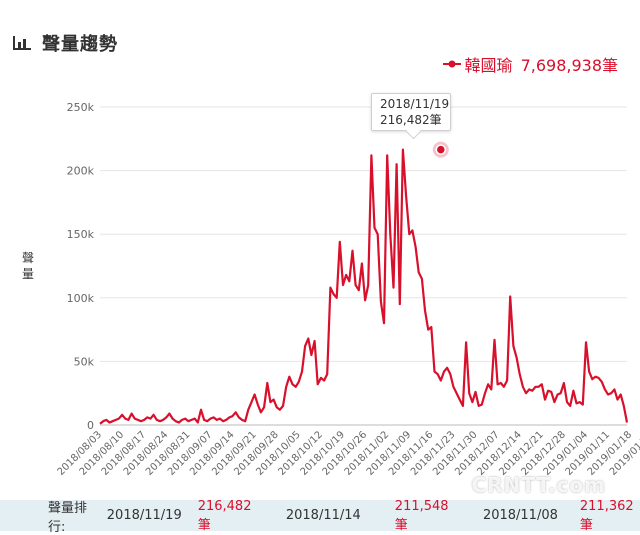 This screenshot has height=535, width=640. I want to click on y-tick-label: 50k, so click(84, 361).